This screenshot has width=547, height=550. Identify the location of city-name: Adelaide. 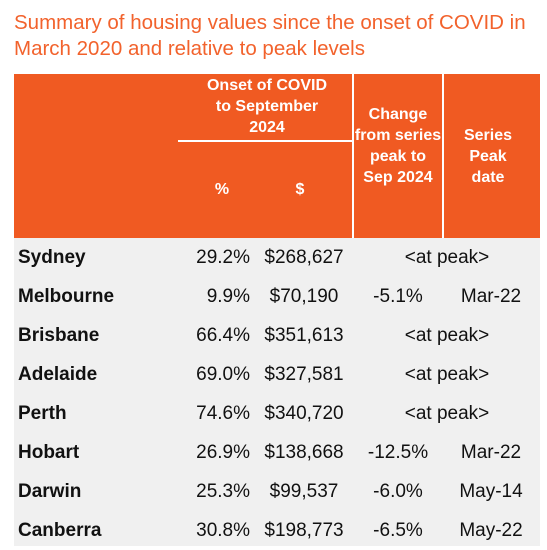
(58, 374).